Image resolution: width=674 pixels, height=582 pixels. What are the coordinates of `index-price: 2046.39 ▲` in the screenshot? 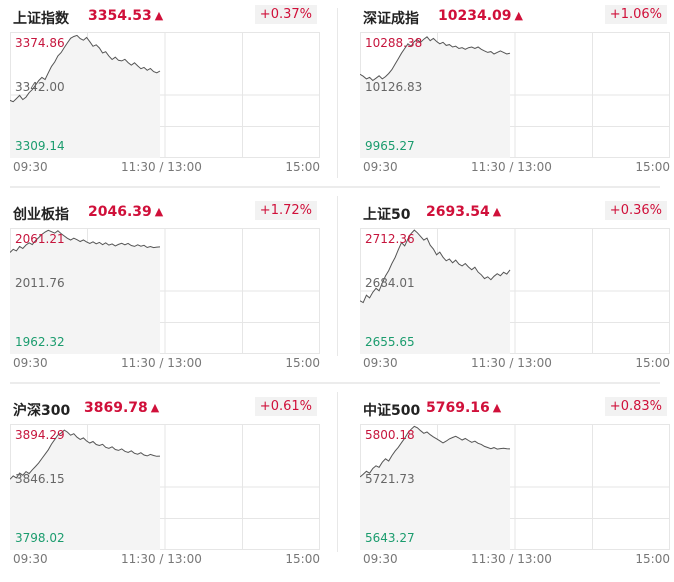 It's located at (126, 212).